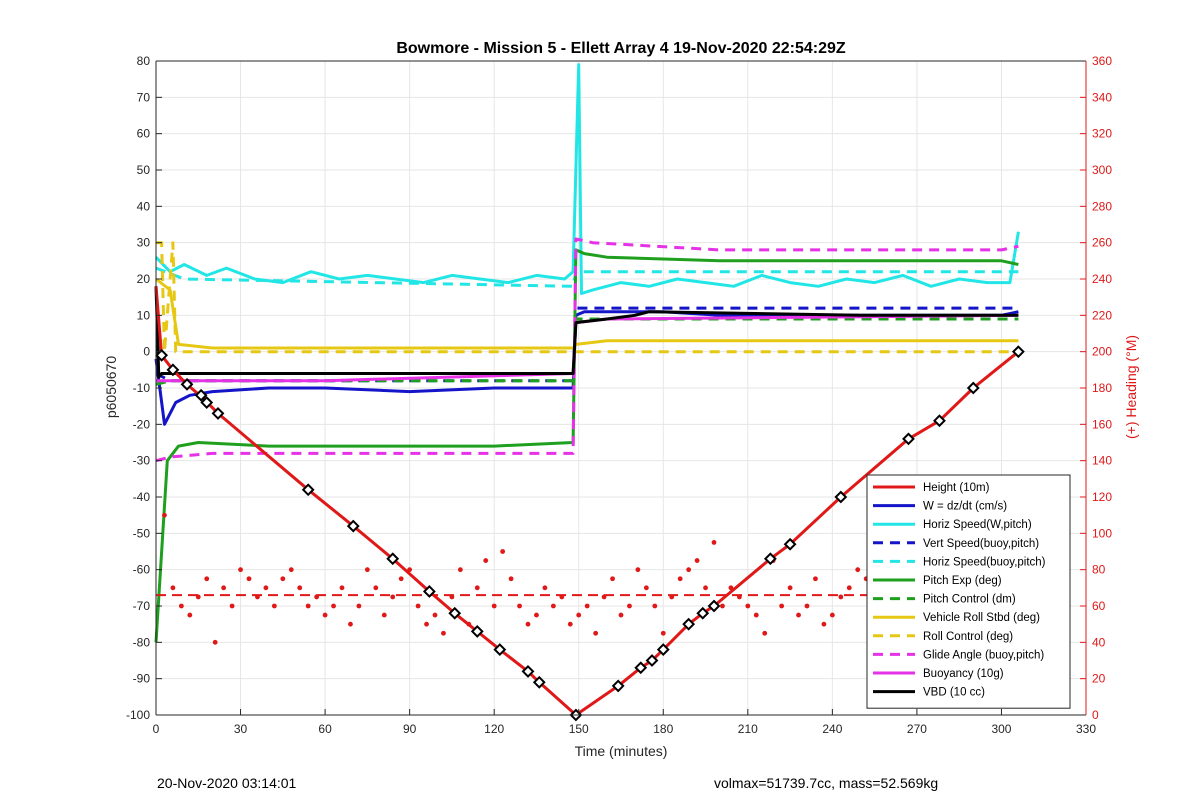 The width and height of the screenshot is (1200, 804). What do you see at coordinates (663, 729) in the screenshot?
I see `x-tick-label: 180` at bounding box center [663, 729].